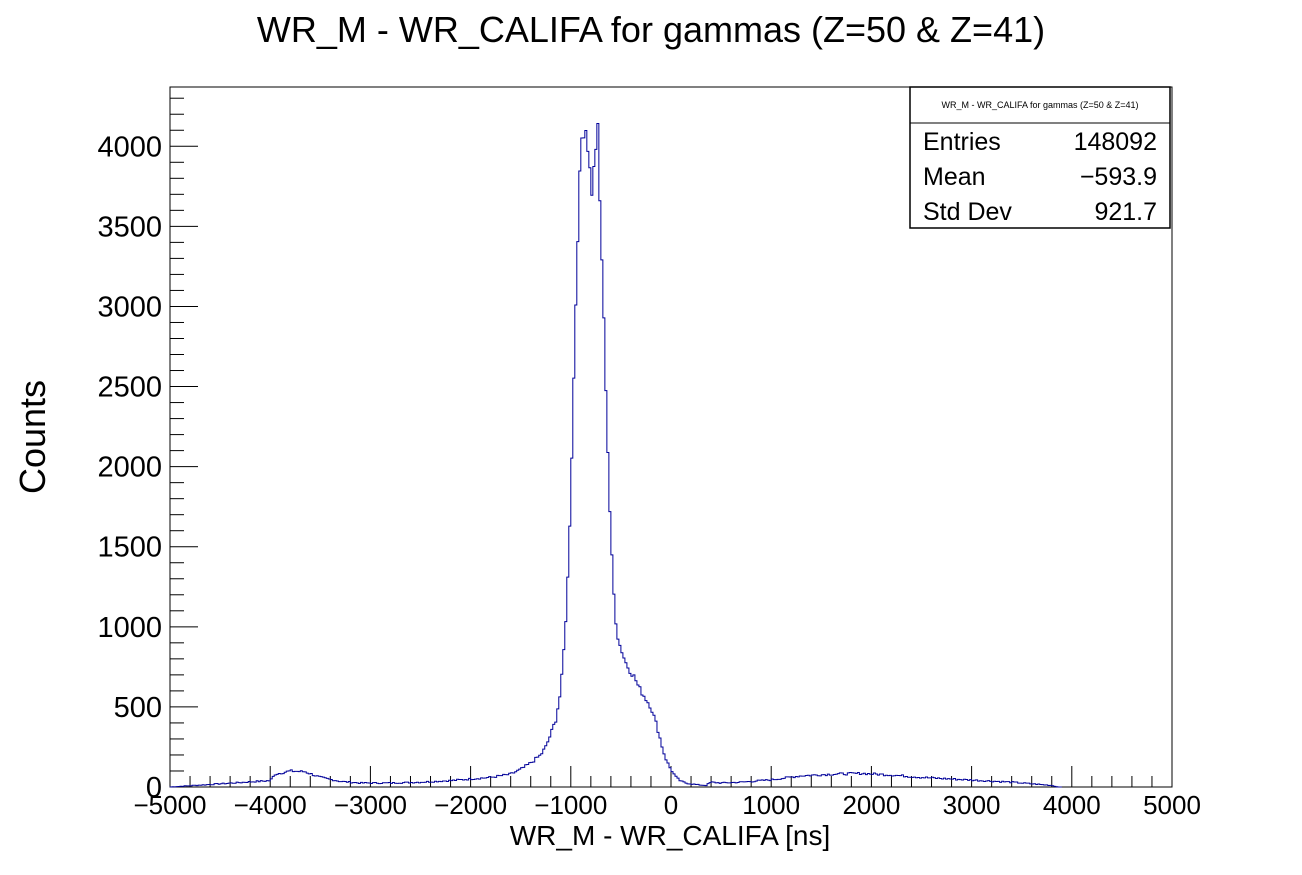  What do you see at coordinates (129, 307) in the screenshot?
I see `y-tick-label: 3000` at bounding box center [129, 307].